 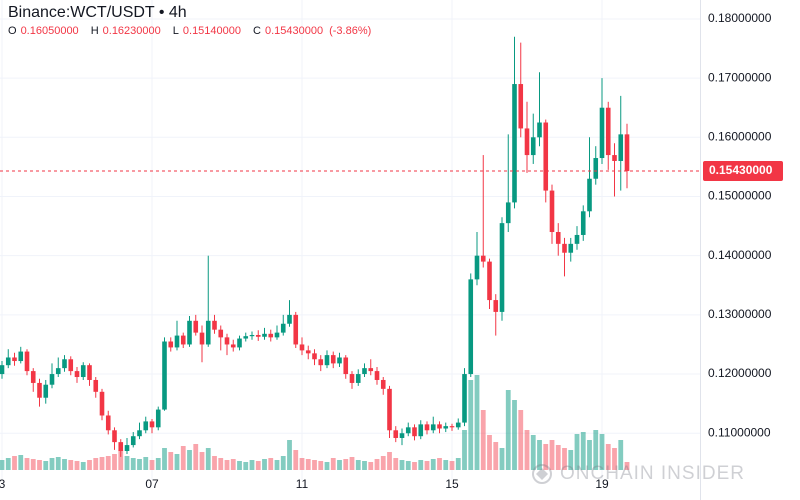 What do you see at coordinates (739, 432) in the screenshot?
I see `y-tick-label: 0.11000000` at bounding box center [739, 432].